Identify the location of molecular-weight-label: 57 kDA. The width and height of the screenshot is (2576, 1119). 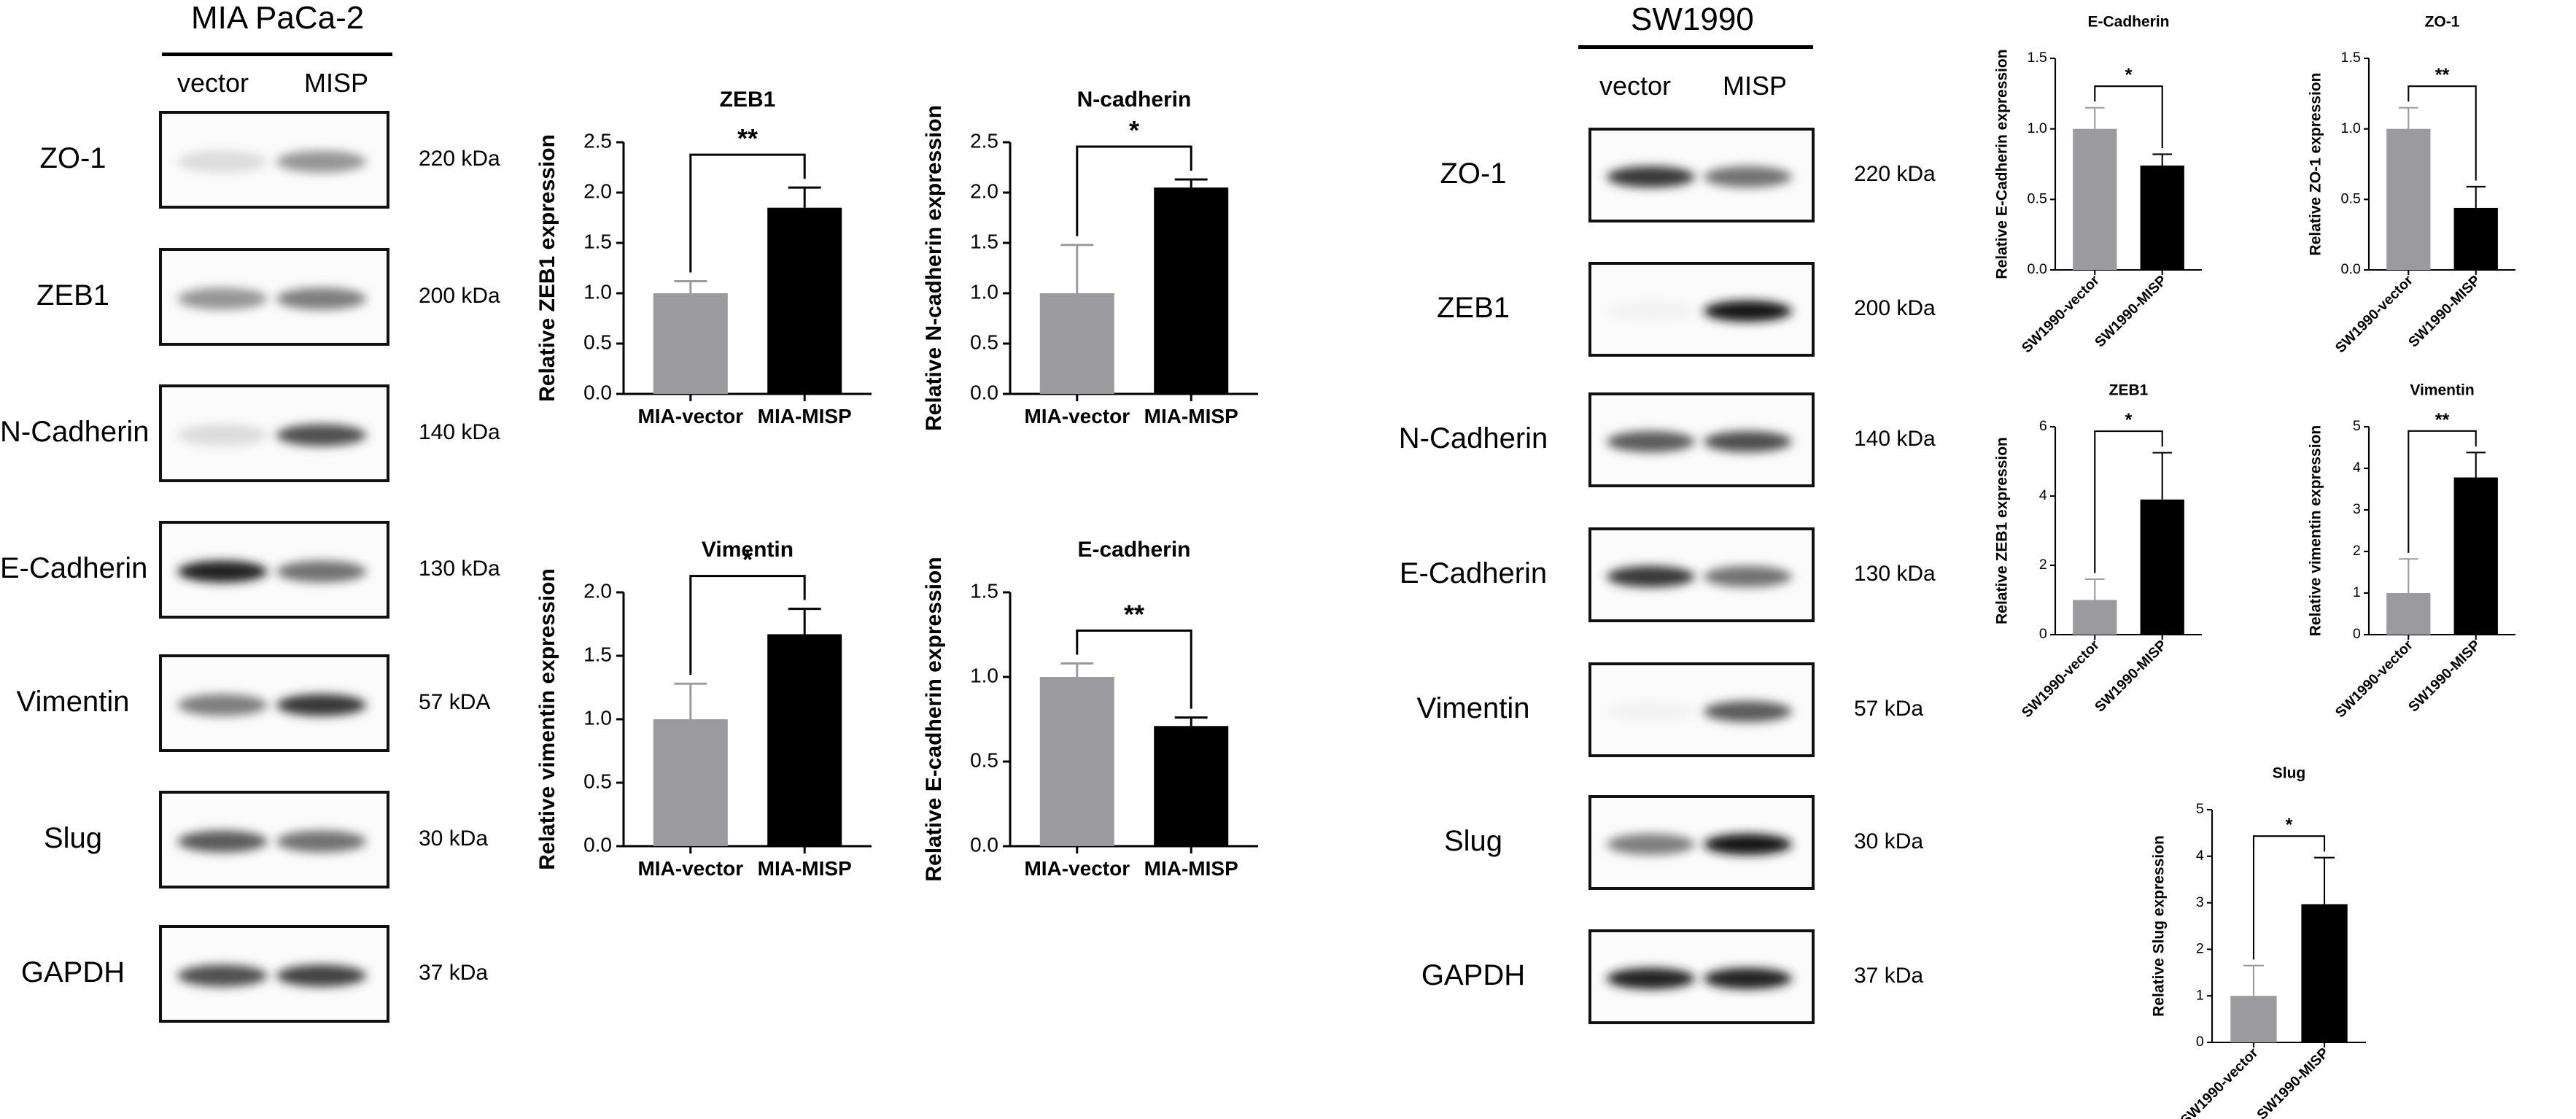
(455, 702).